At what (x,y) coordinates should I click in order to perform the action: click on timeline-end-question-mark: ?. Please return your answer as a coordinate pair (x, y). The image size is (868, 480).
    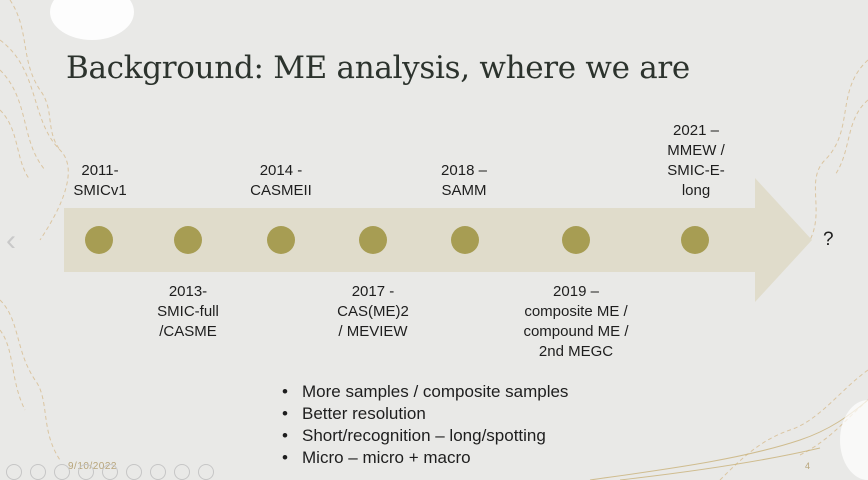
    Looking at the image, I should click on (828, 239).